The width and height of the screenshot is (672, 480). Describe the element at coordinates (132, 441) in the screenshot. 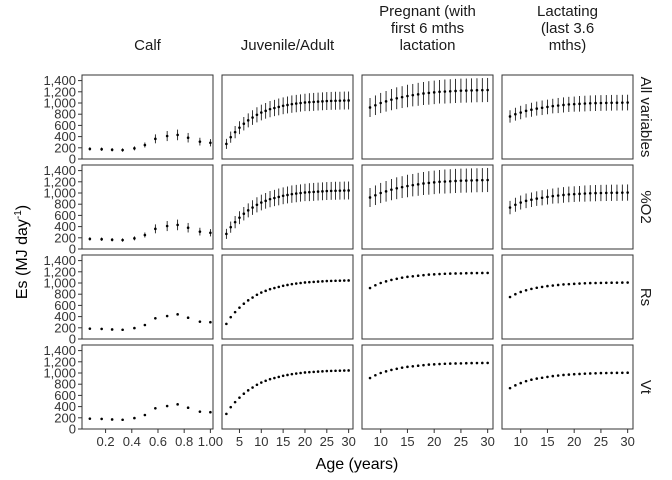

I see `x-tick-label: 0.4` at that location.